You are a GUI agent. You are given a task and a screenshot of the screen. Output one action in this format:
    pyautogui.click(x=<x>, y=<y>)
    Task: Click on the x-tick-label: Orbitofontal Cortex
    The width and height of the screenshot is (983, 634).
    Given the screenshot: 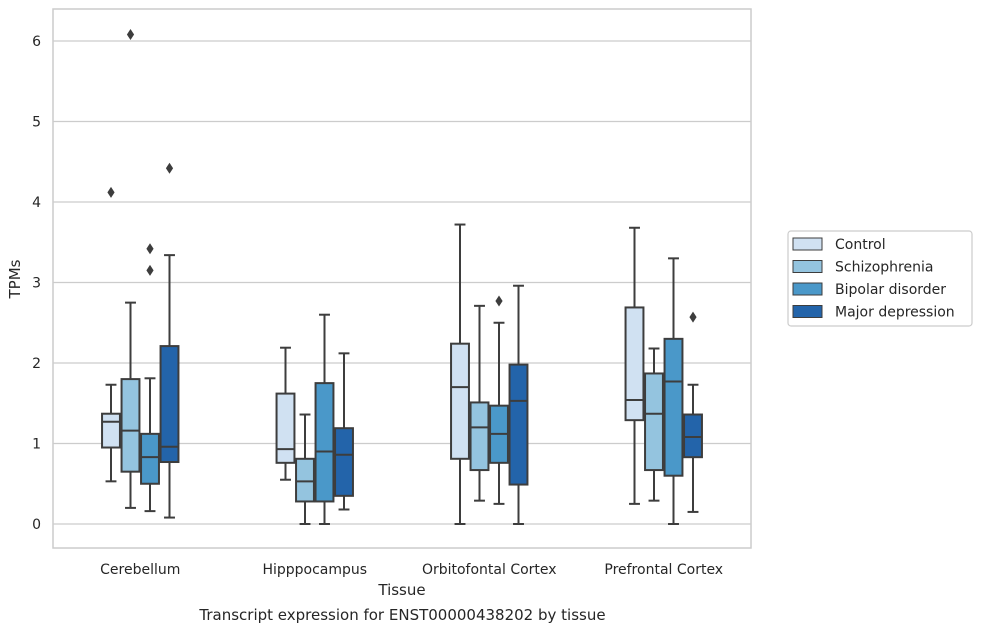 What is the action you would take?
    pyautogui.click(x=489, y=570)
    